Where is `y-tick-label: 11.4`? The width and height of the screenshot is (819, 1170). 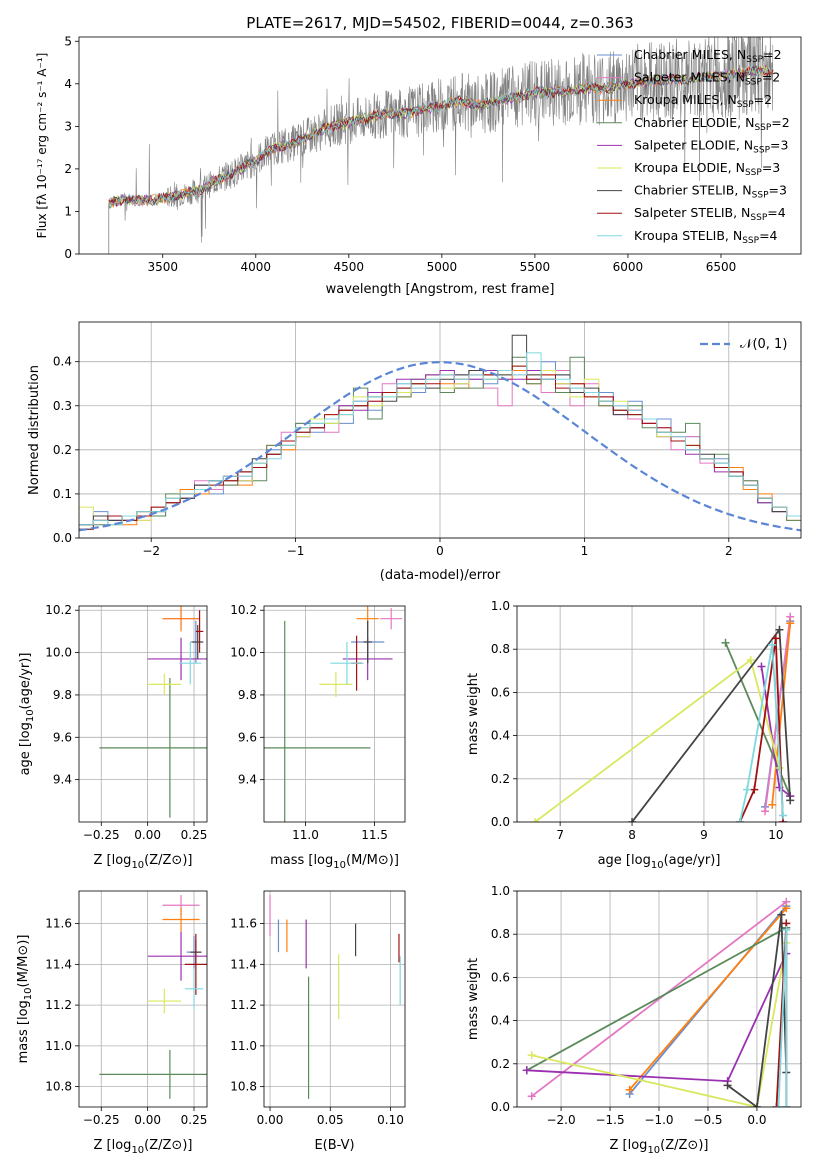
y-tick-label: 11.4 is located at coordinates (243, 964).